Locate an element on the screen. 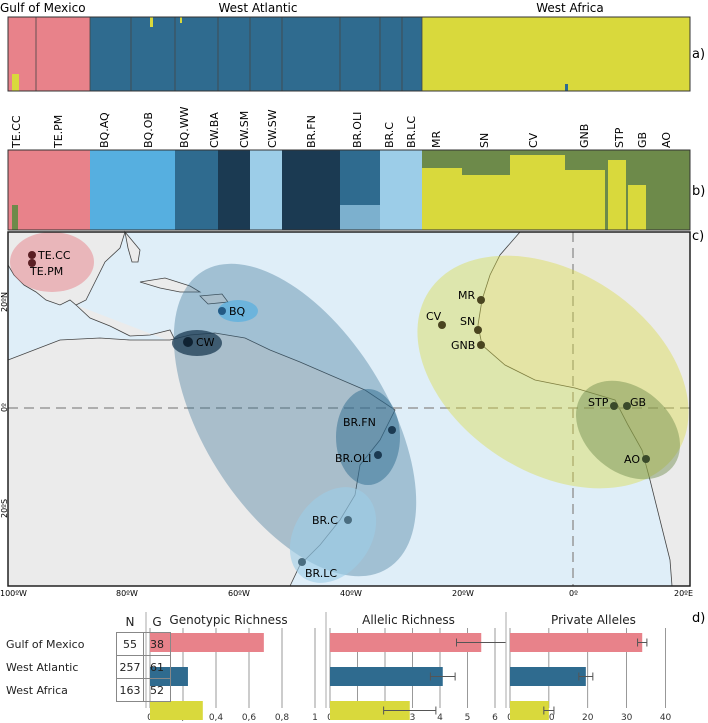 Image resolution: width=708 pixels, height=723 pixels. table-cell-g: 38 is located at coordinates (157, 644).